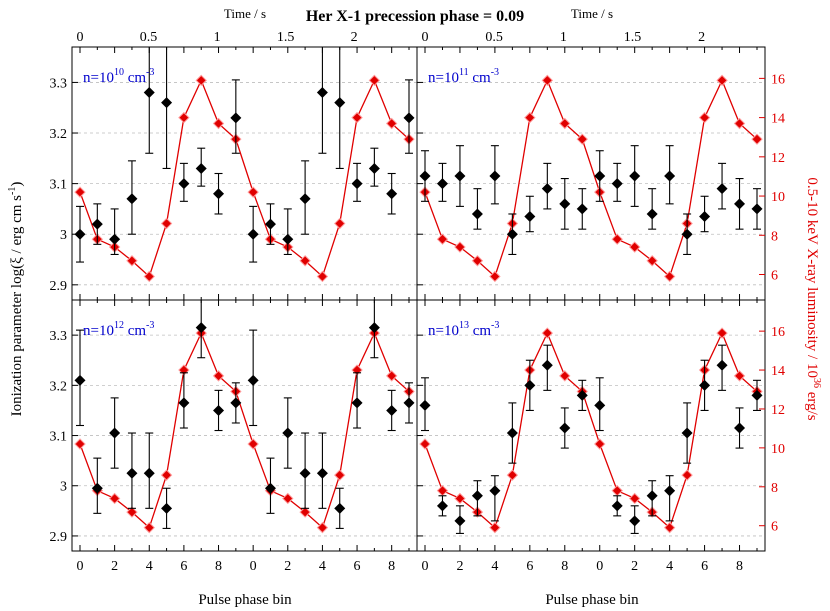  Describe the element at coordinates (118, 329) in the screenshot. I see `density-label: n=1012 cm-3` at that location.